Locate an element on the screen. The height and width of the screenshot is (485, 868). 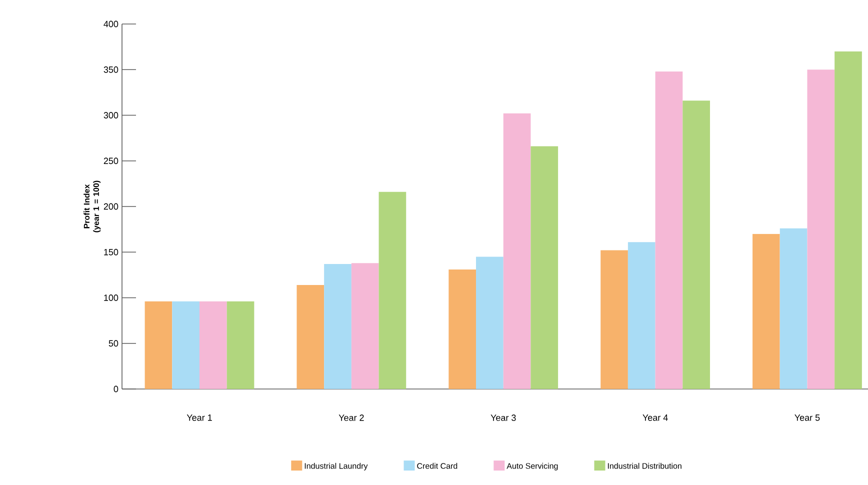
x-tick-label: Year 3 is located at coordinates (503, 417).